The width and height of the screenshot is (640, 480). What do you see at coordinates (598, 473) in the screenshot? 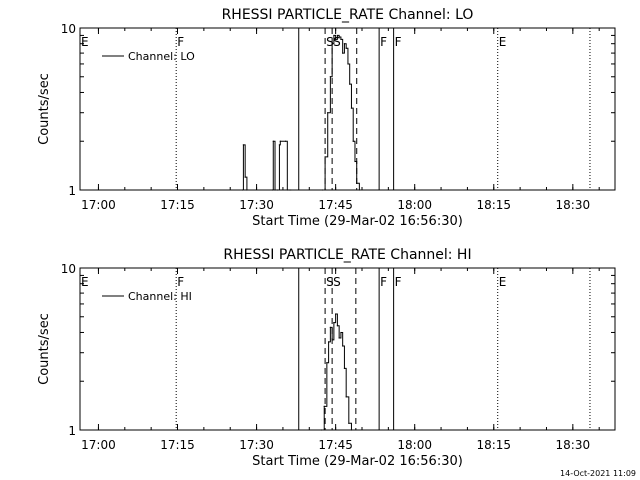
I see `footer-timestamp: 14-Oct-2021 11:09` at bounding box center [598, 473].